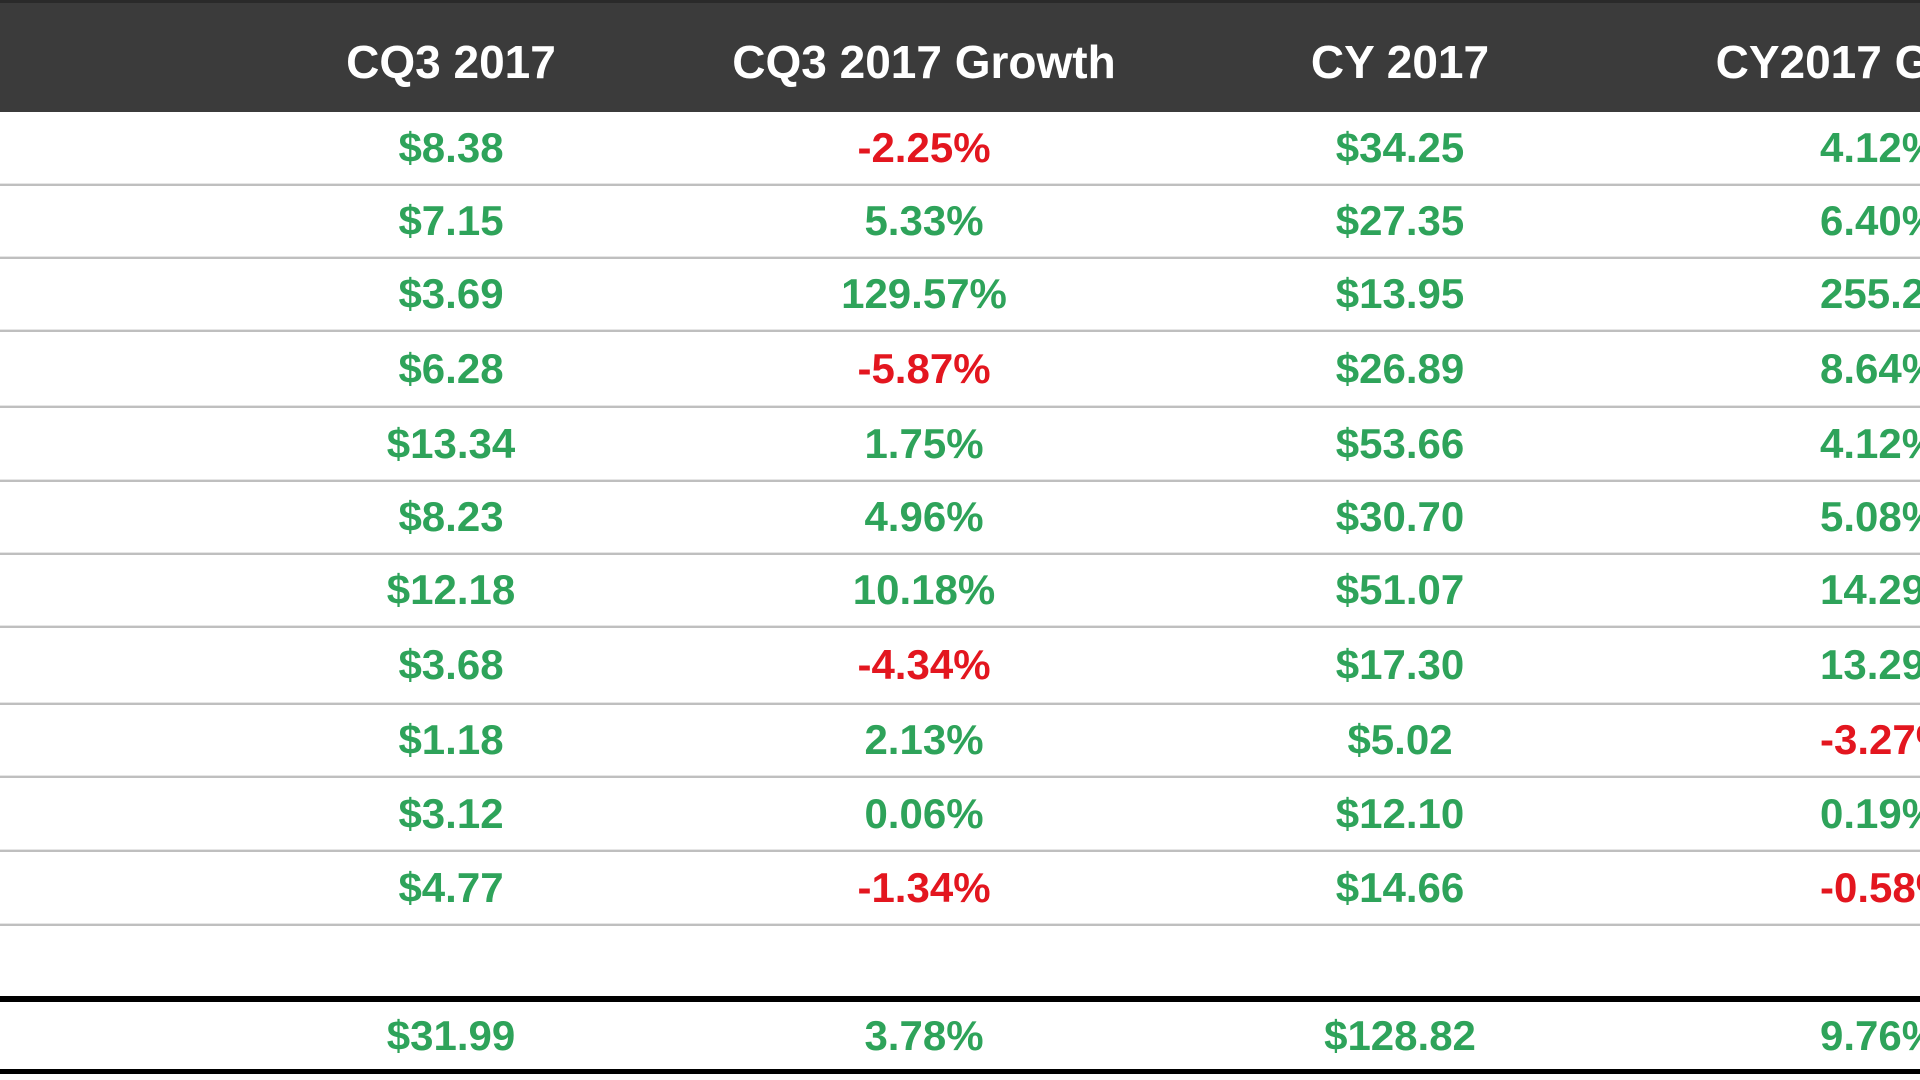 The width and height of the screenshot is (1920, 1080). I want to click on table-row: $12.18 10.18% $51.07 14.29%, so click(960, 591).